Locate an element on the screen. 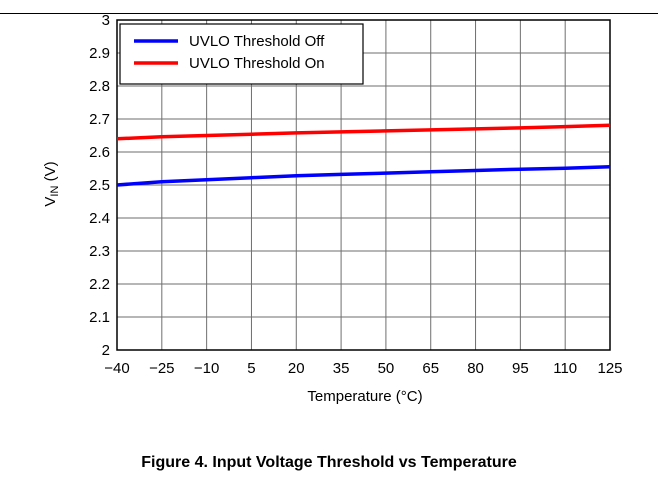 The image size is (658, 483). y-tick-label: 2.3 is located at coordinates (99, 251).